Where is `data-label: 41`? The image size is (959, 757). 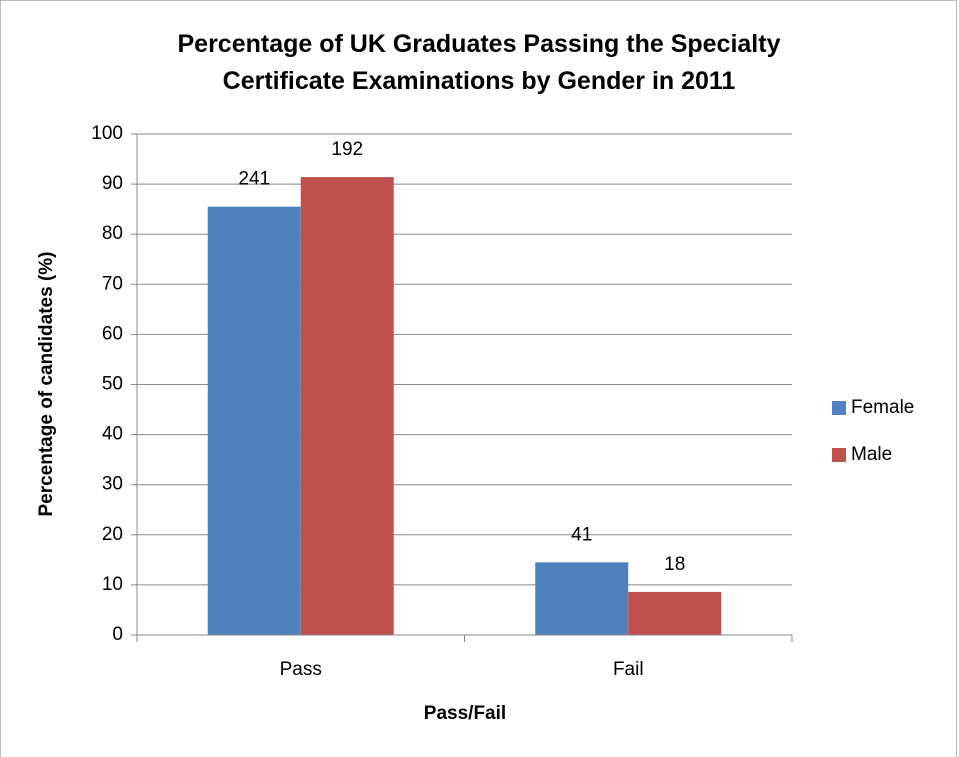
data-label: 41 is located at coordinates (581, 534).